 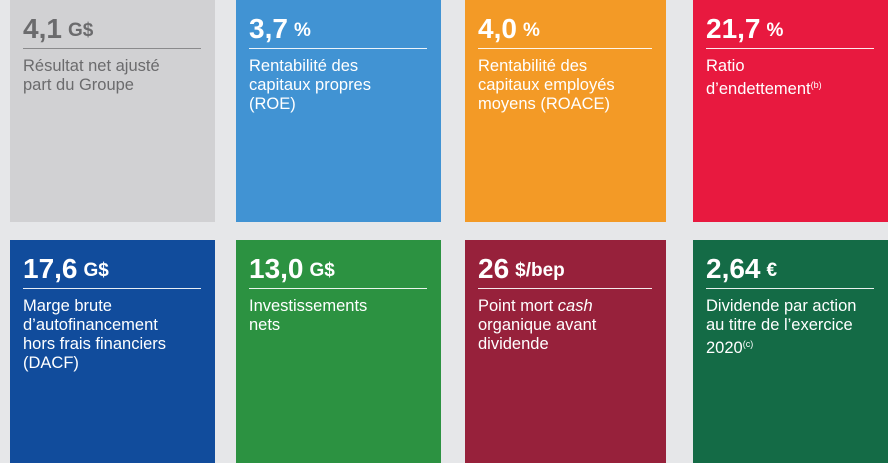 What do you see at coordinates (779, 325) in the screenshot?
I see `label-text: au titre de l’exercice` at bounding box center [779, 325].